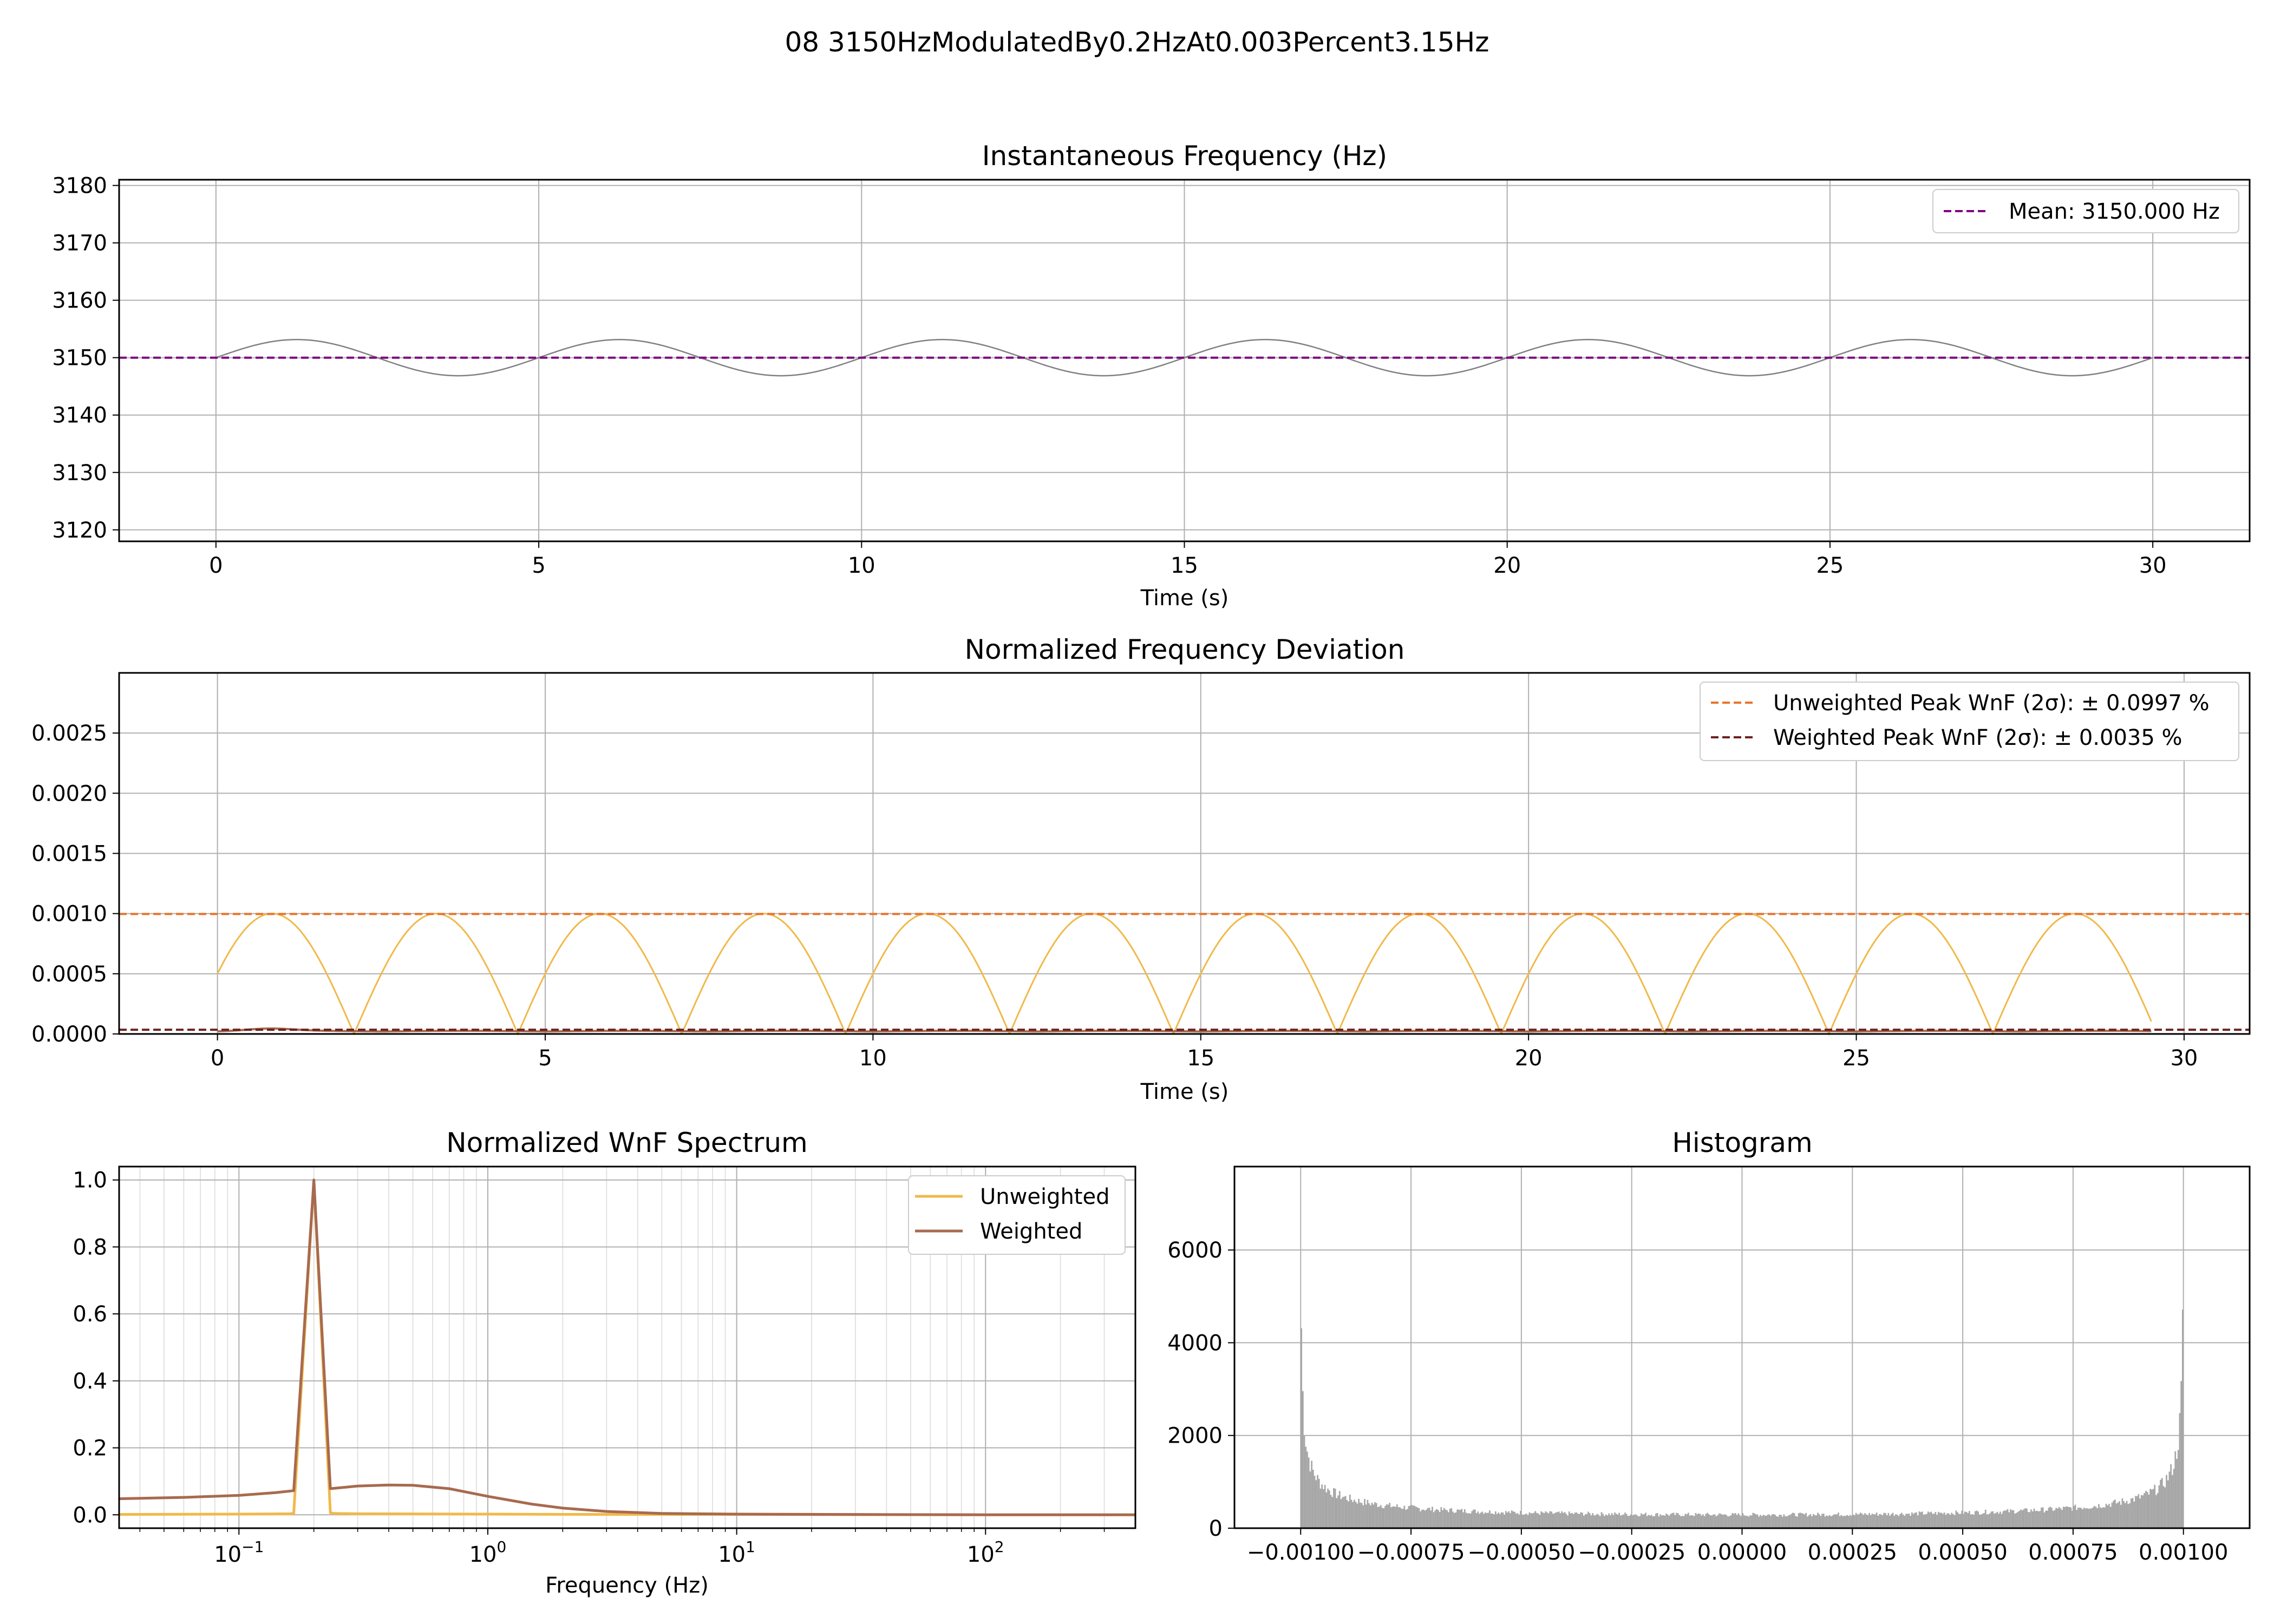  What do you see at coordinates (90, 1314) in the screenshot?
I see `panel3-ytick-label: 0.6` at bounding box center [90, 1314].